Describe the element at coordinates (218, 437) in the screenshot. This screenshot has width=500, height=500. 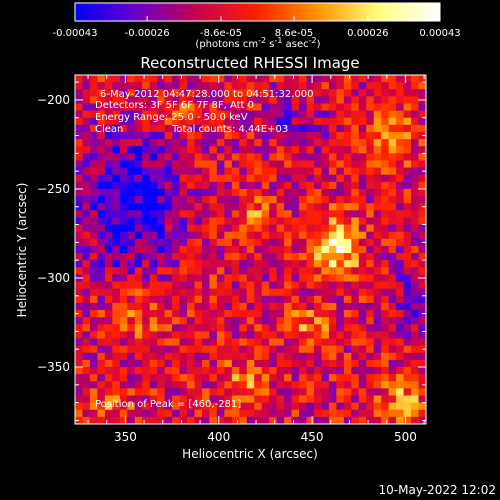
I see `x-tick-label: 400` at that location.